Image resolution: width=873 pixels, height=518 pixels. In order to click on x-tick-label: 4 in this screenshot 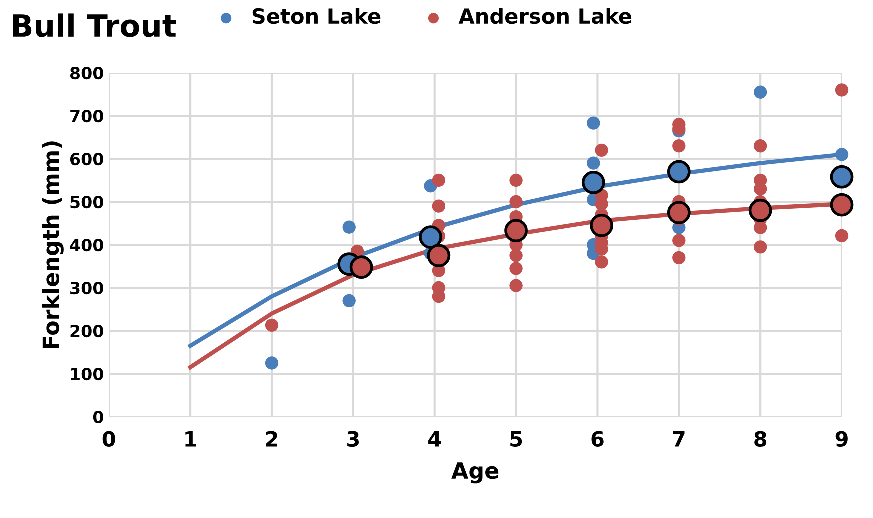, I will do `click(435, 439)`.